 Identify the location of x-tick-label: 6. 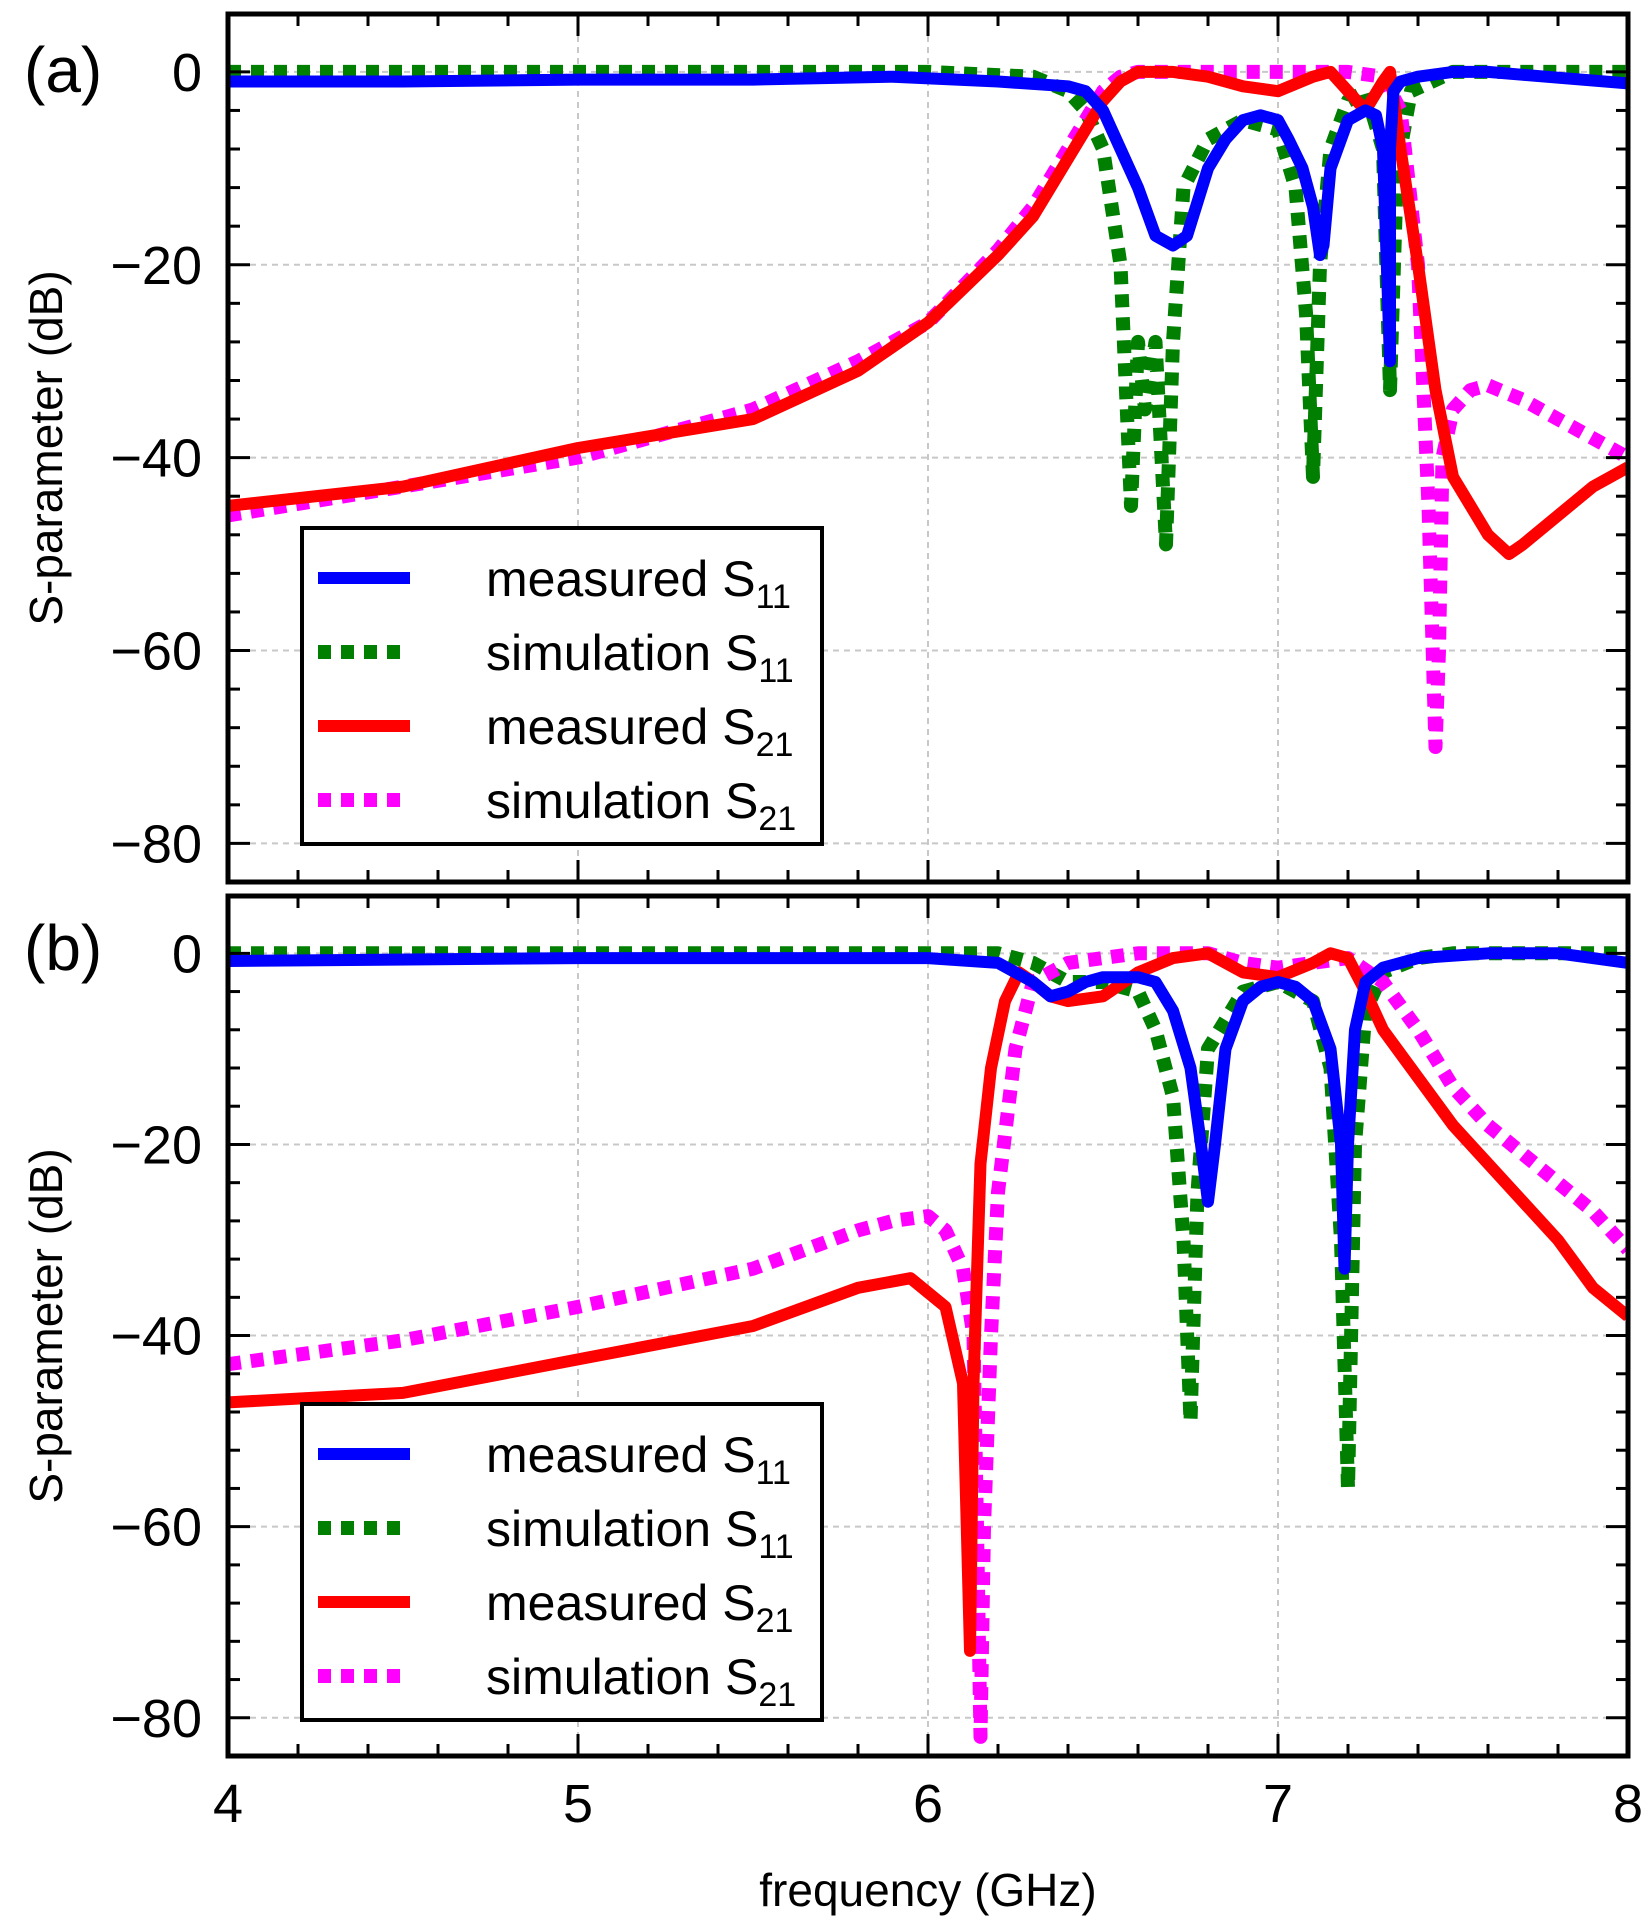
(928, 1804).